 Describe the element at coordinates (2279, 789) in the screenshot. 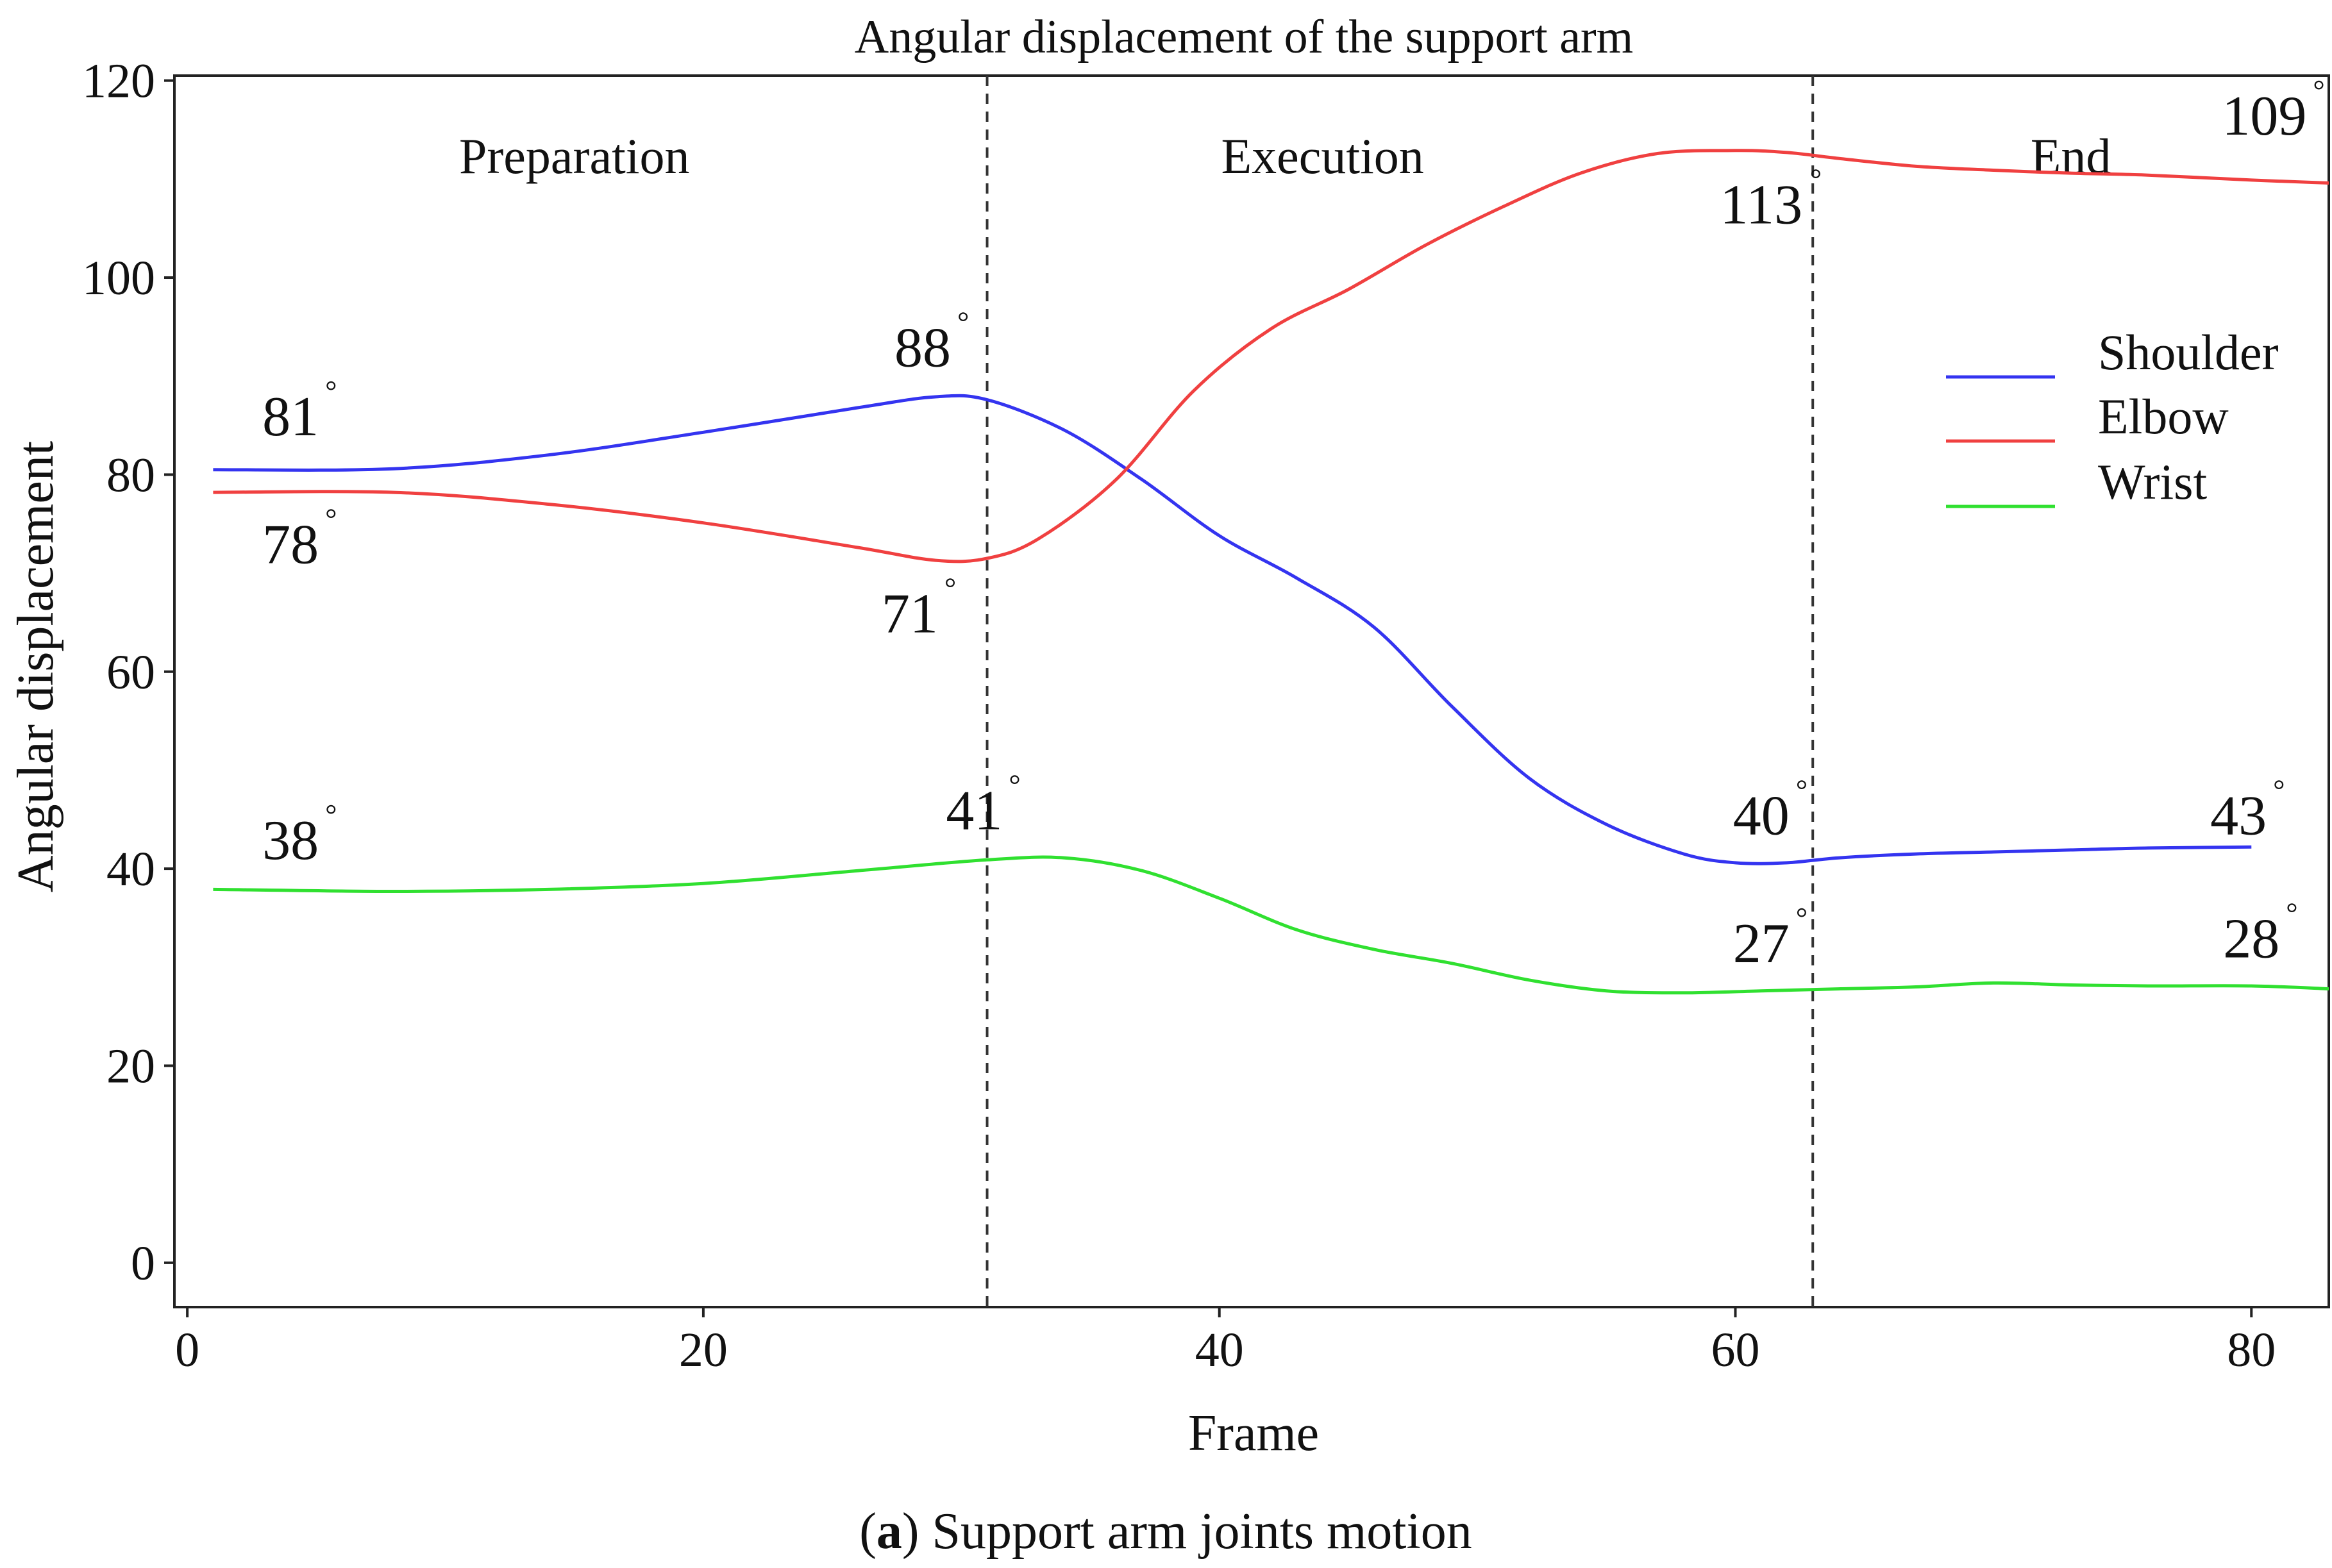

I see `annotation-degree-10: °` at that location.